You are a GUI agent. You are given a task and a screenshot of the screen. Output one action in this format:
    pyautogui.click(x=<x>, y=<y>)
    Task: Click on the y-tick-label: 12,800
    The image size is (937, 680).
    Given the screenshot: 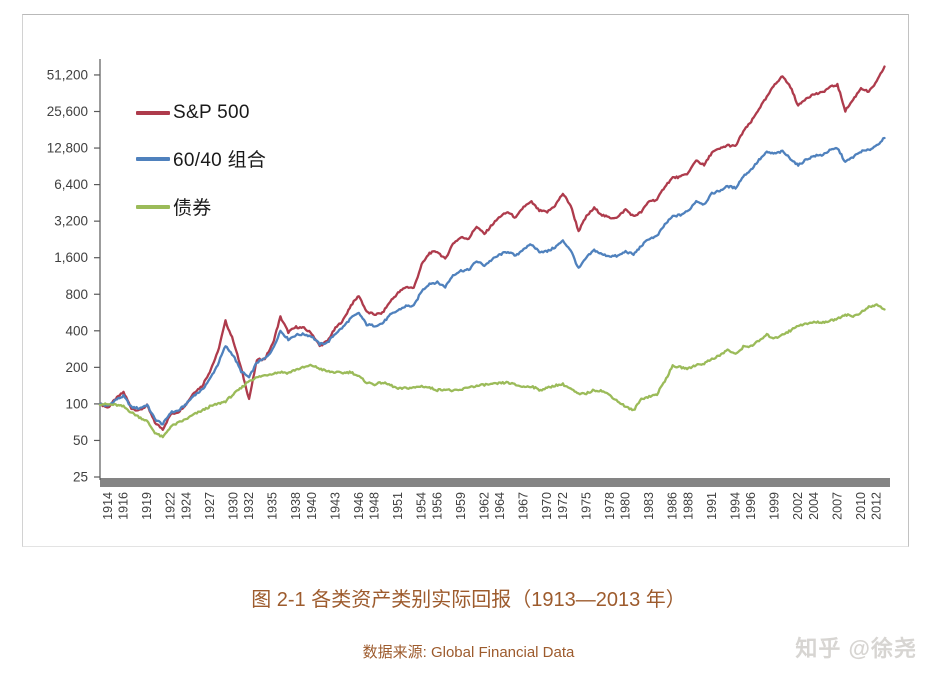 What is the action you would take?
    pyautogui.click(x=67, y=148)
    